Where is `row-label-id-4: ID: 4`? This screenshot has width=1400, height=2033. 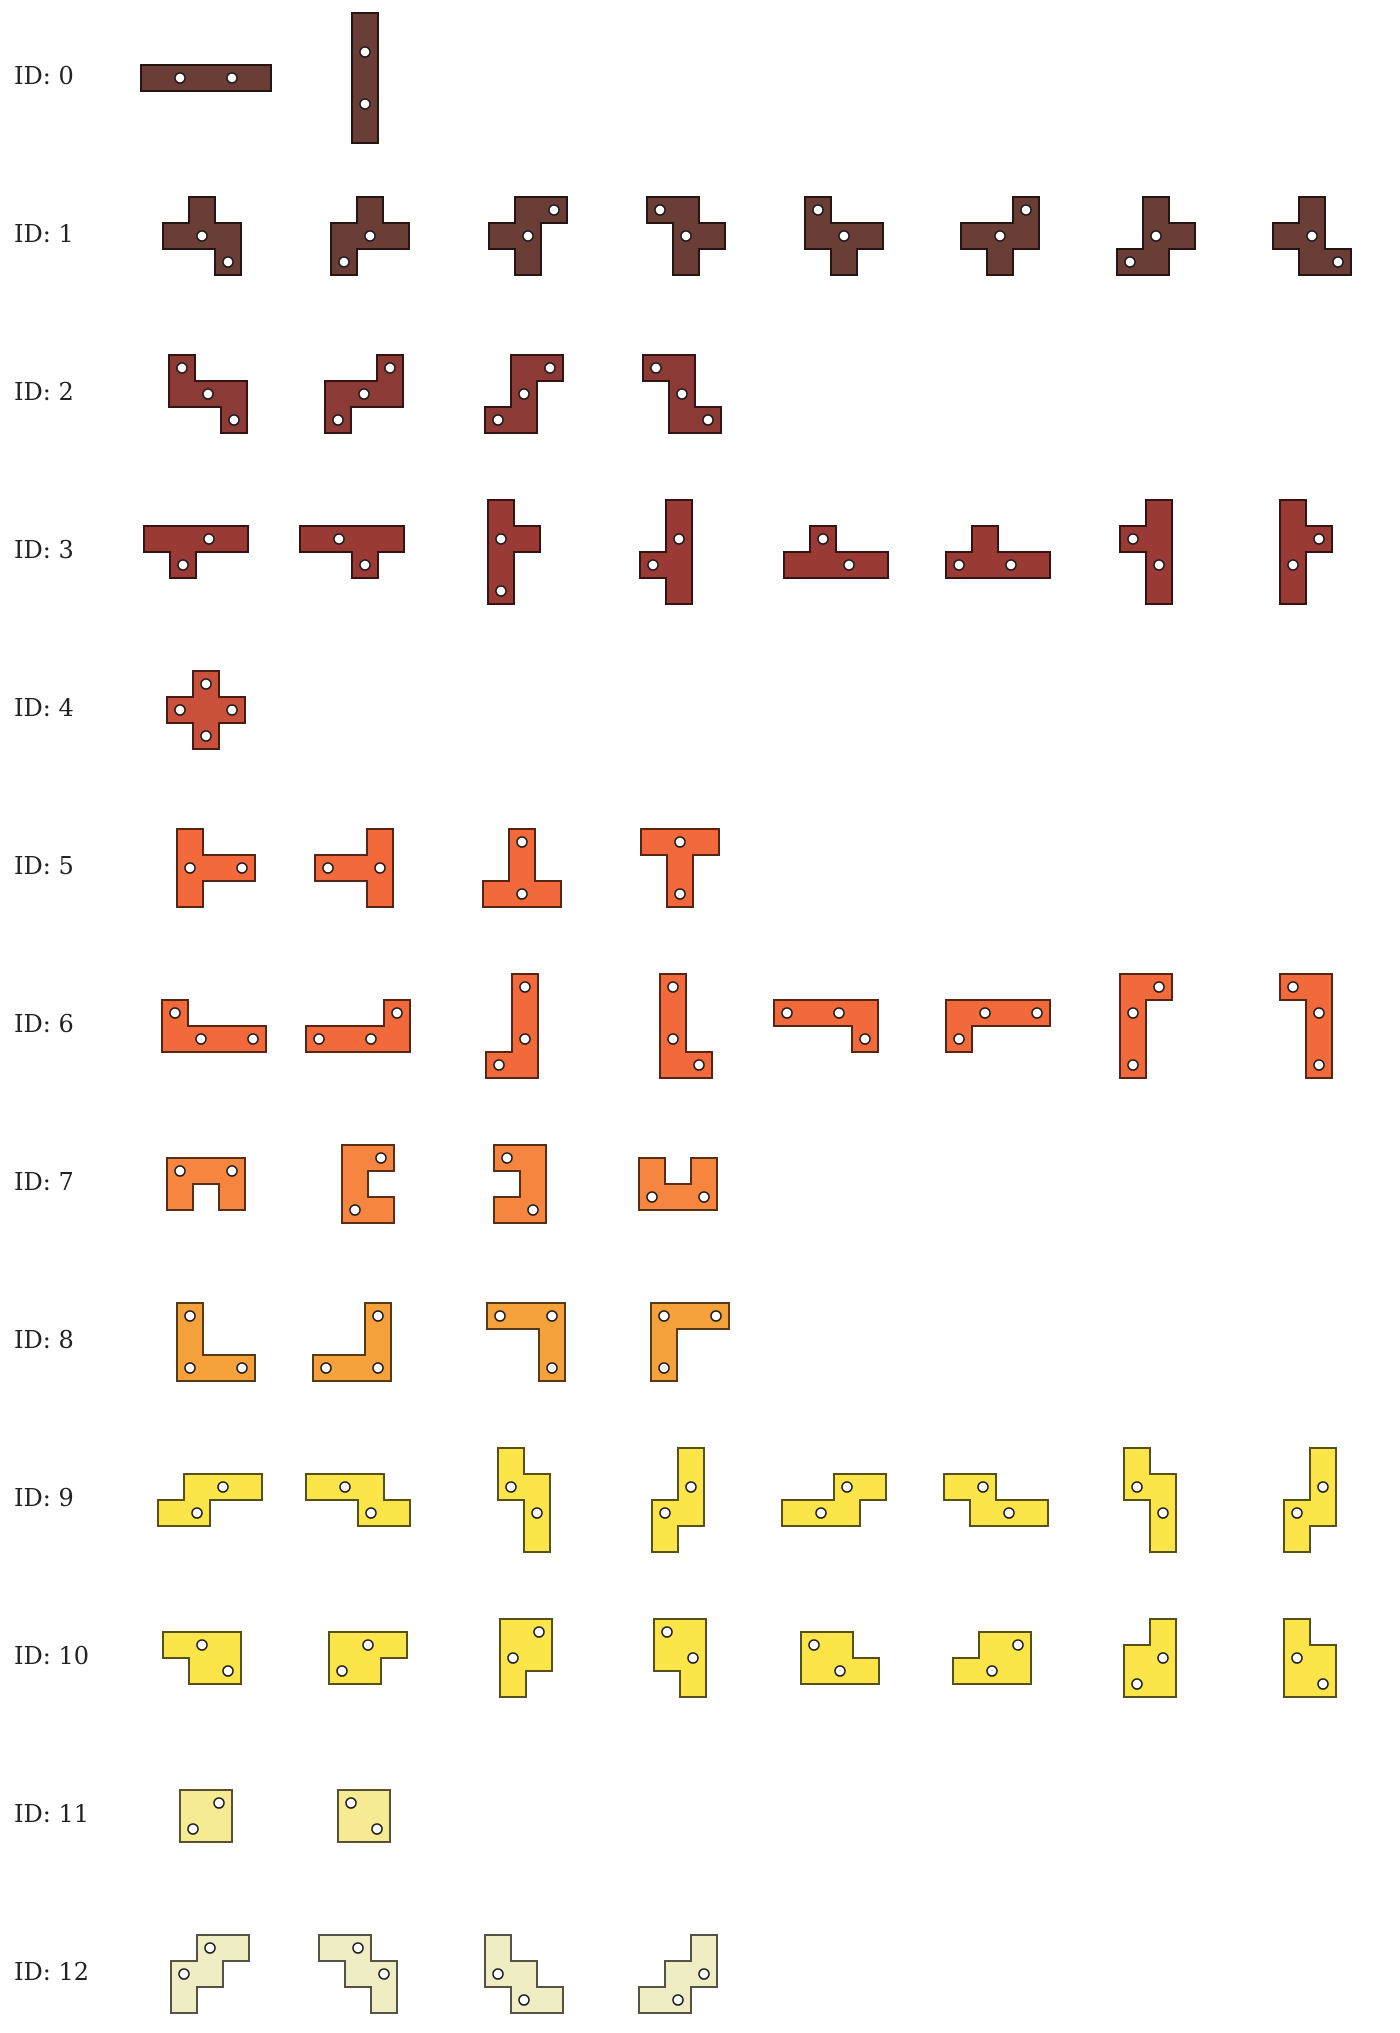 row-label-id-4: ID: 4 is located at coordinates (44, 708).